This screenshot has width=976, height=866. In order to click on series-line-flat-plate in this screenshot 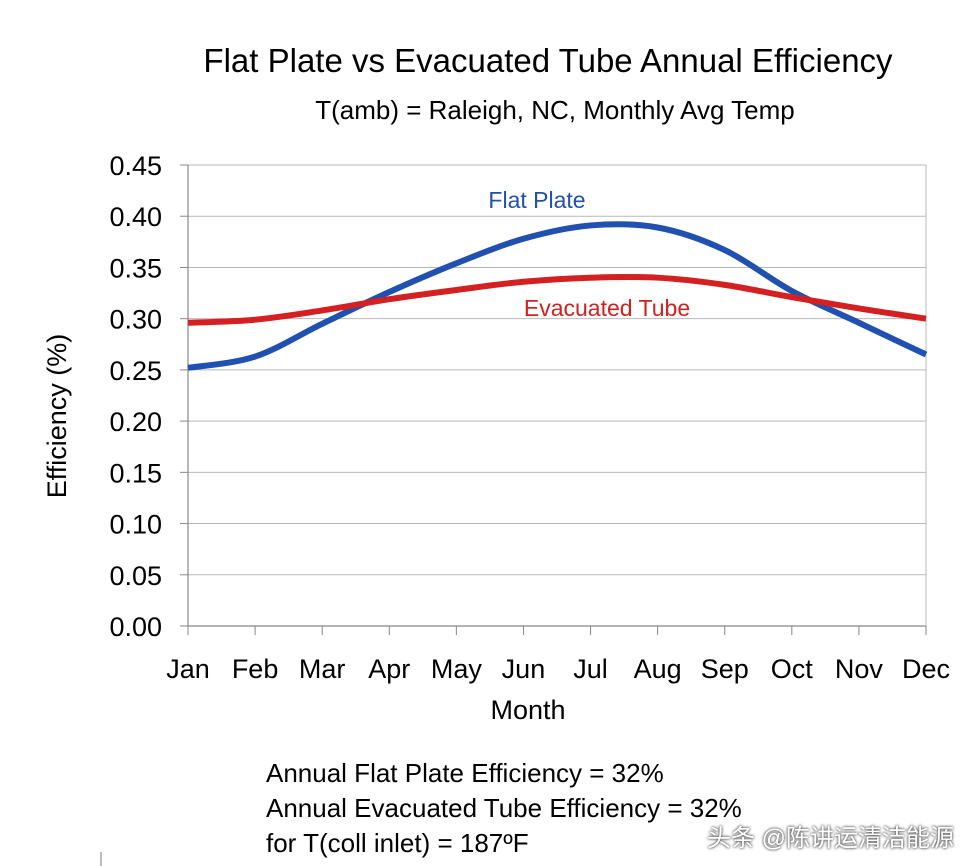, I will do `click(557, 296)`.